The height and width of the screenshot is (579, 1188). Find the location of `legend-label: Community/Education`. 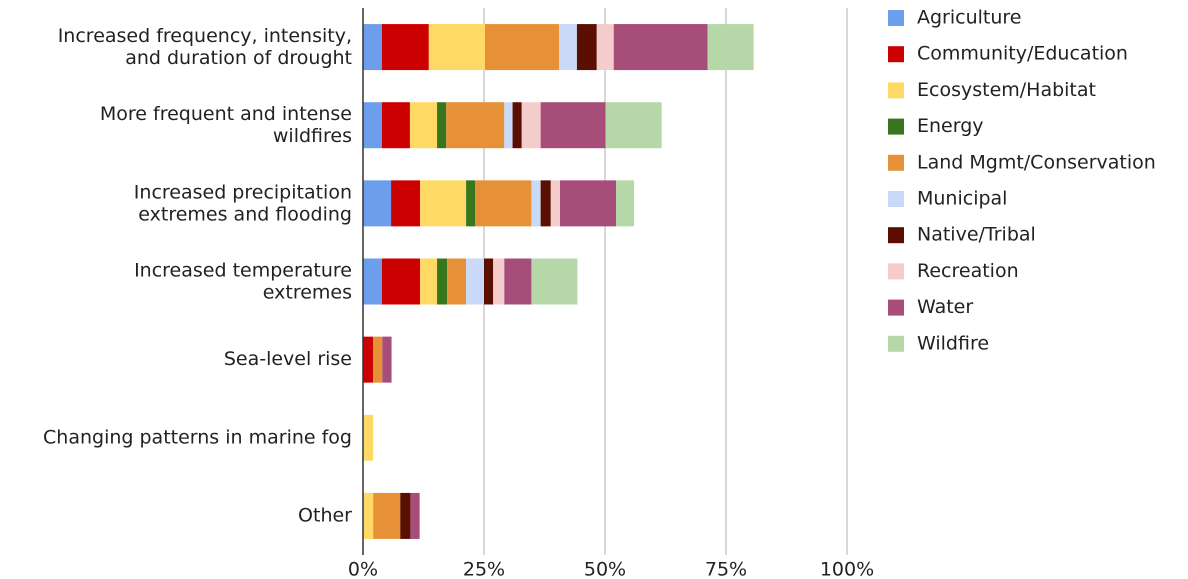

legend-label: Community/Education is located at coordinates (1022, 54).